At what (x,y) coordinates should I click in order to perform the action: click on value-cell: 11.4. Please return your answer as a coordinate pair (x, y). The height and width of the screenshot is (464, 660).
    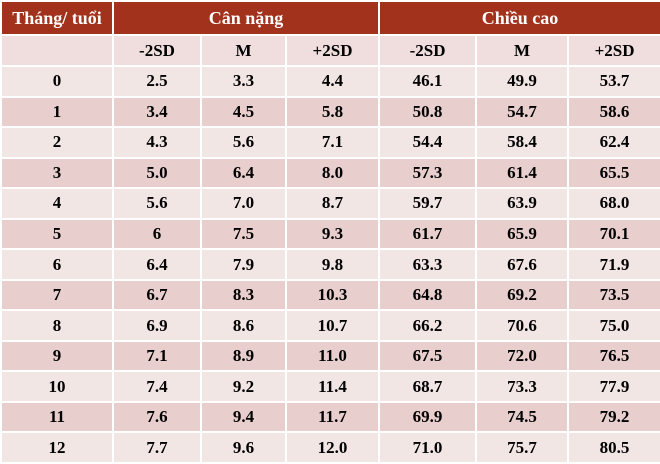
    Looking at the image, I should click on (332, 386).